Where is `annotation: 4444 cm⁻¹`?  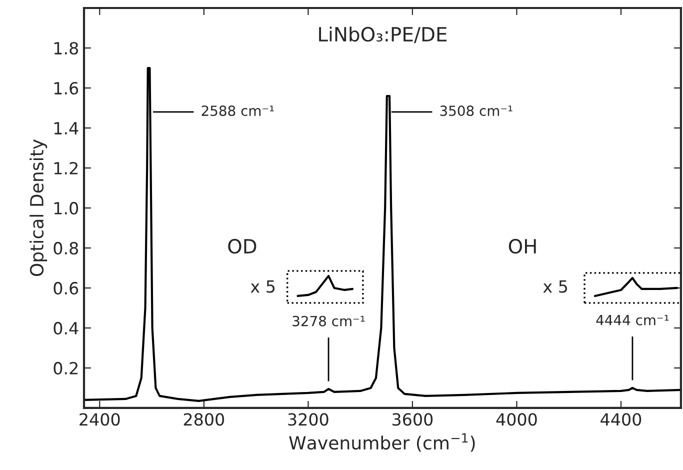 annotation: 4444 cm⁻¹ is located at coordinates (632, 320).